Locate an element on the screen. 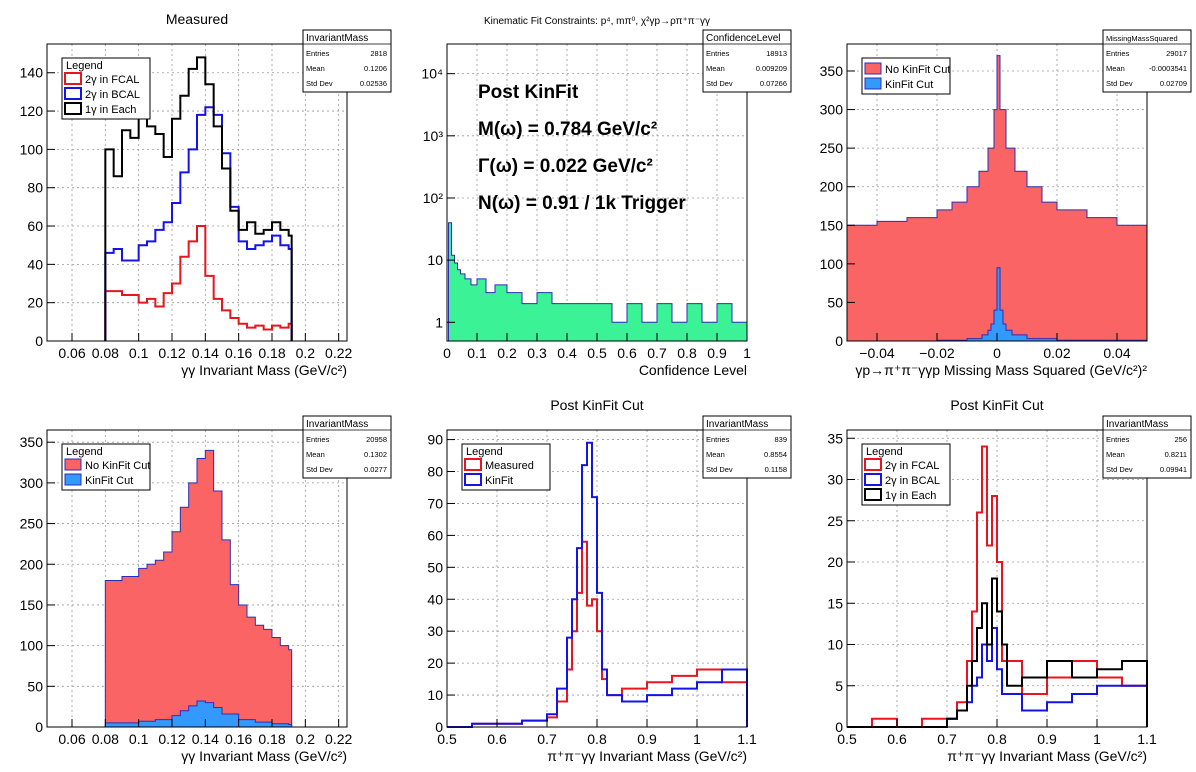 Image resolution: width=1196 pixels, height=772 pixels. x-tick-label: 0 is located at coordinates (997, 353).